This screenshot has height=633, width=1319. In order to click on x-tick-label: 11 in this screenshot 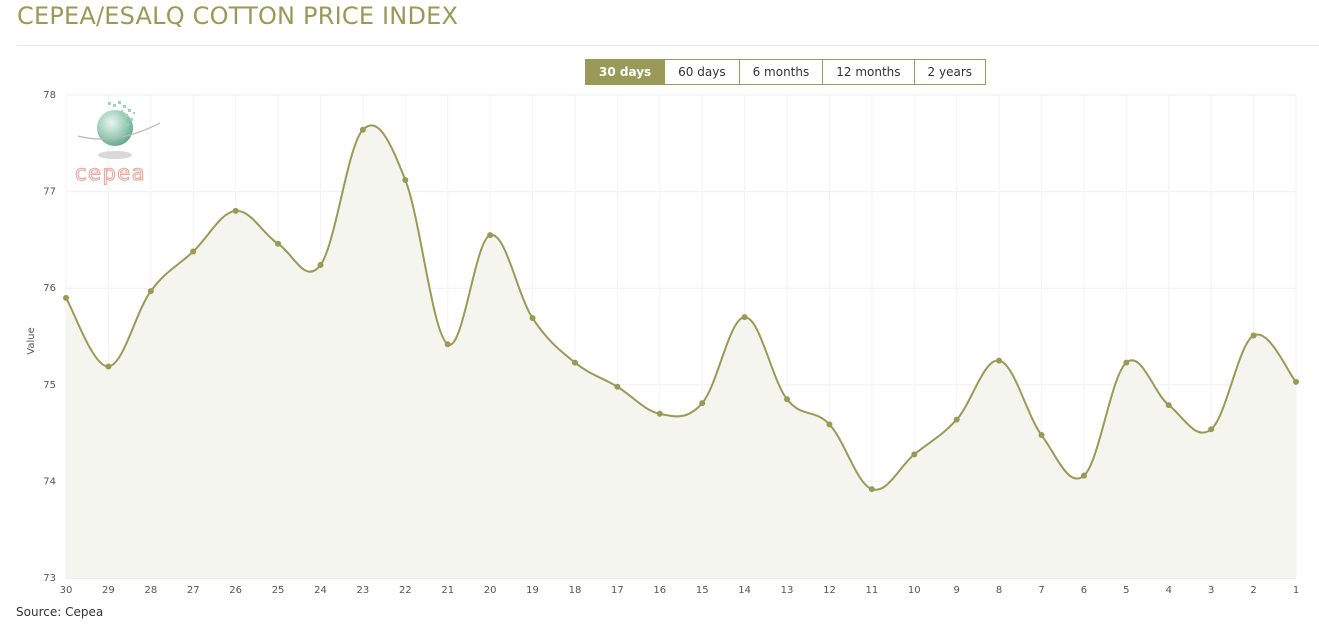, I will do `click(871, 590)`.